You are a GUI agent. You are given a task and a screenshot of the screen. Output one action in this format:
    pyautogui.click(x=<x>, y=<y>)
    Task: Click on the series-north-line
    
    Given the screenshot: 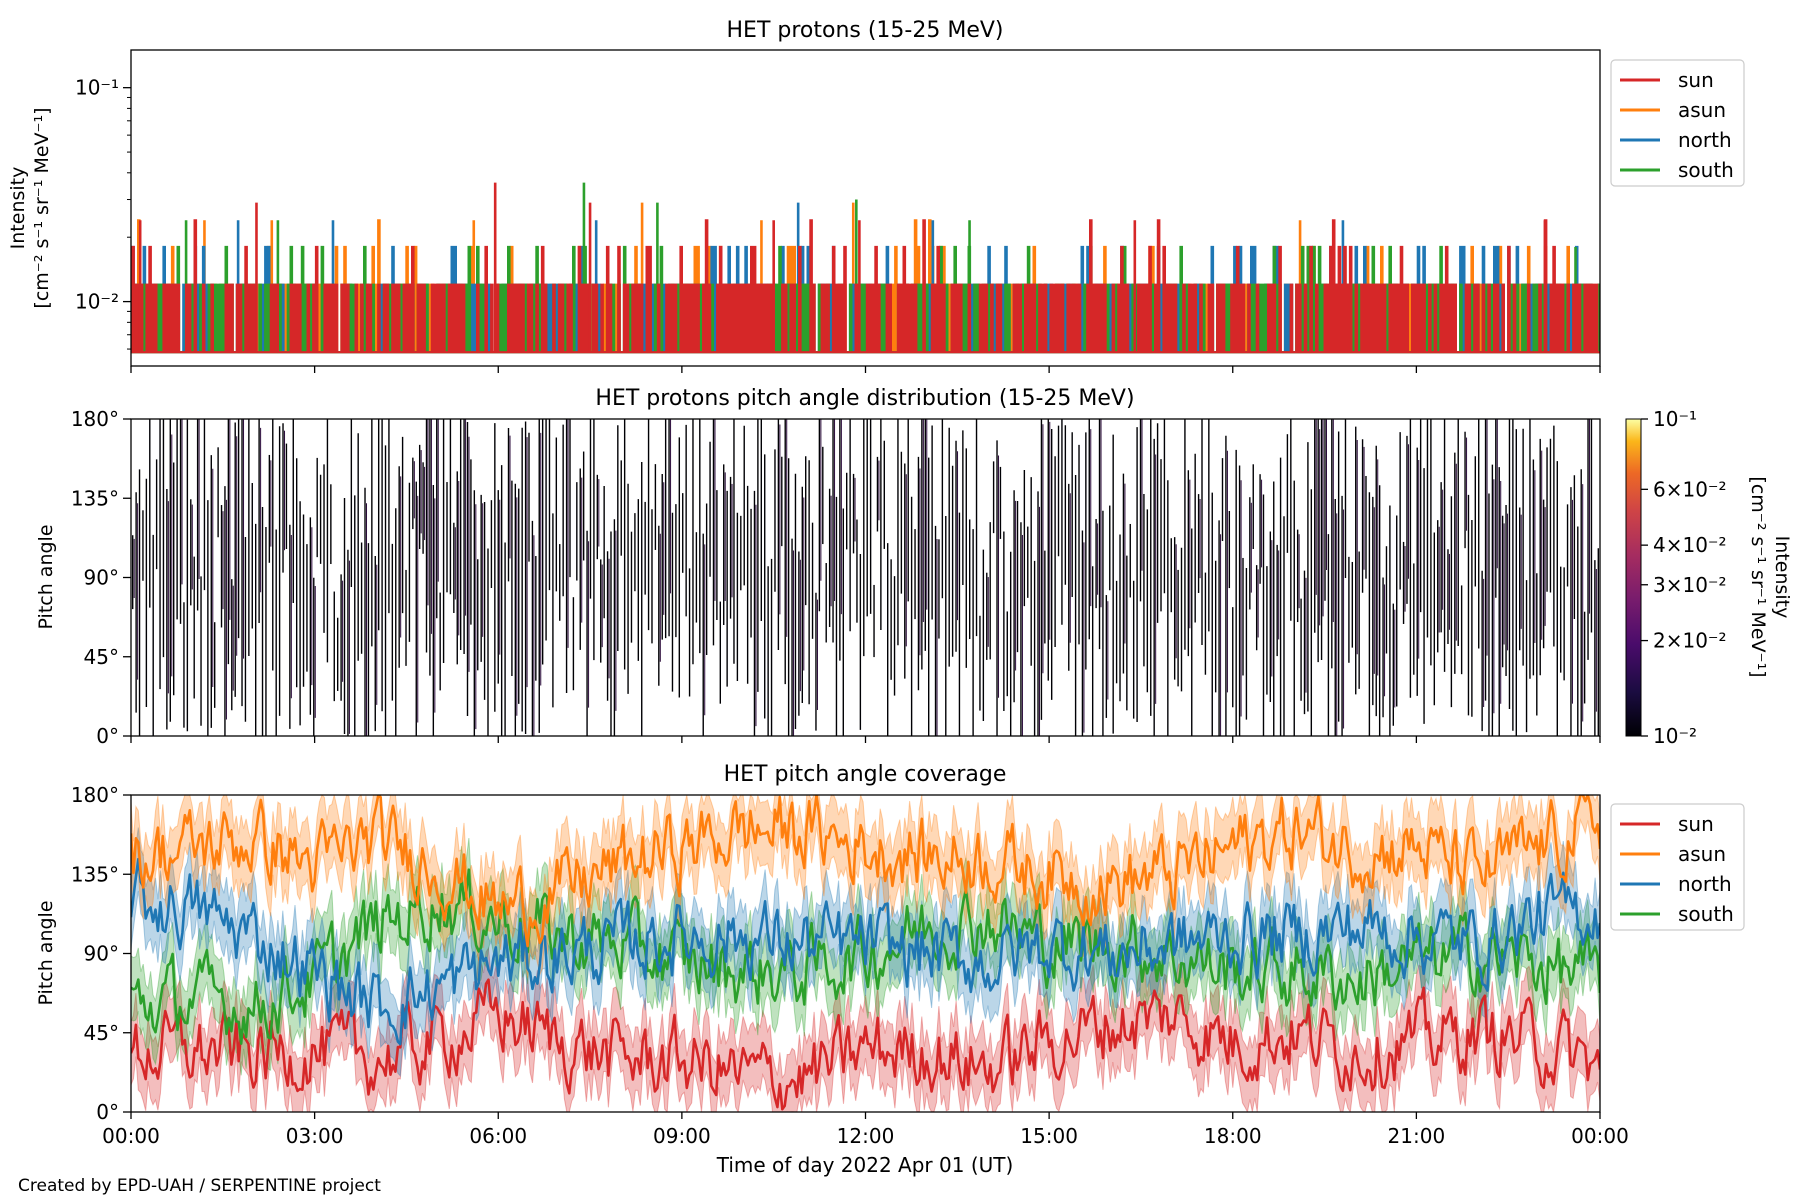 What is the action you would take?
    pyautogui.click(x=865, y=951)
    